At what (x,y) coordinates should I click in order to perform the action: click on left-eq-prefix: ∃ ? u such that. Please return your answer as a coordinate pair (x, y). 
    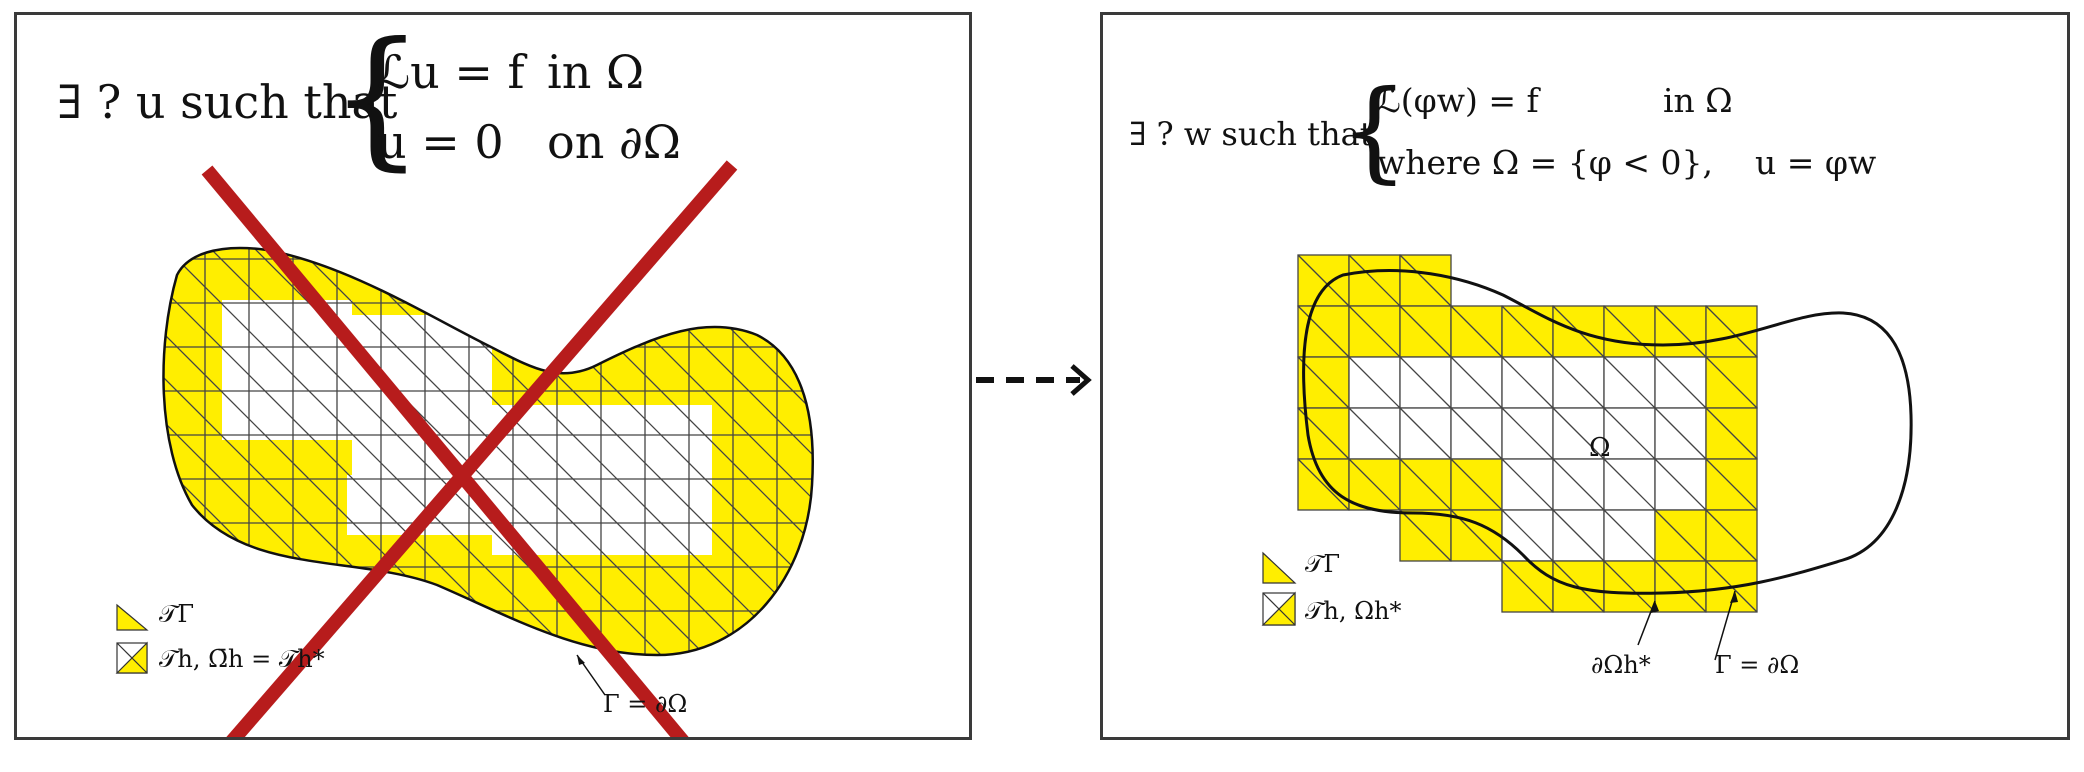
    Looking at the image, I should click on (227, 102).